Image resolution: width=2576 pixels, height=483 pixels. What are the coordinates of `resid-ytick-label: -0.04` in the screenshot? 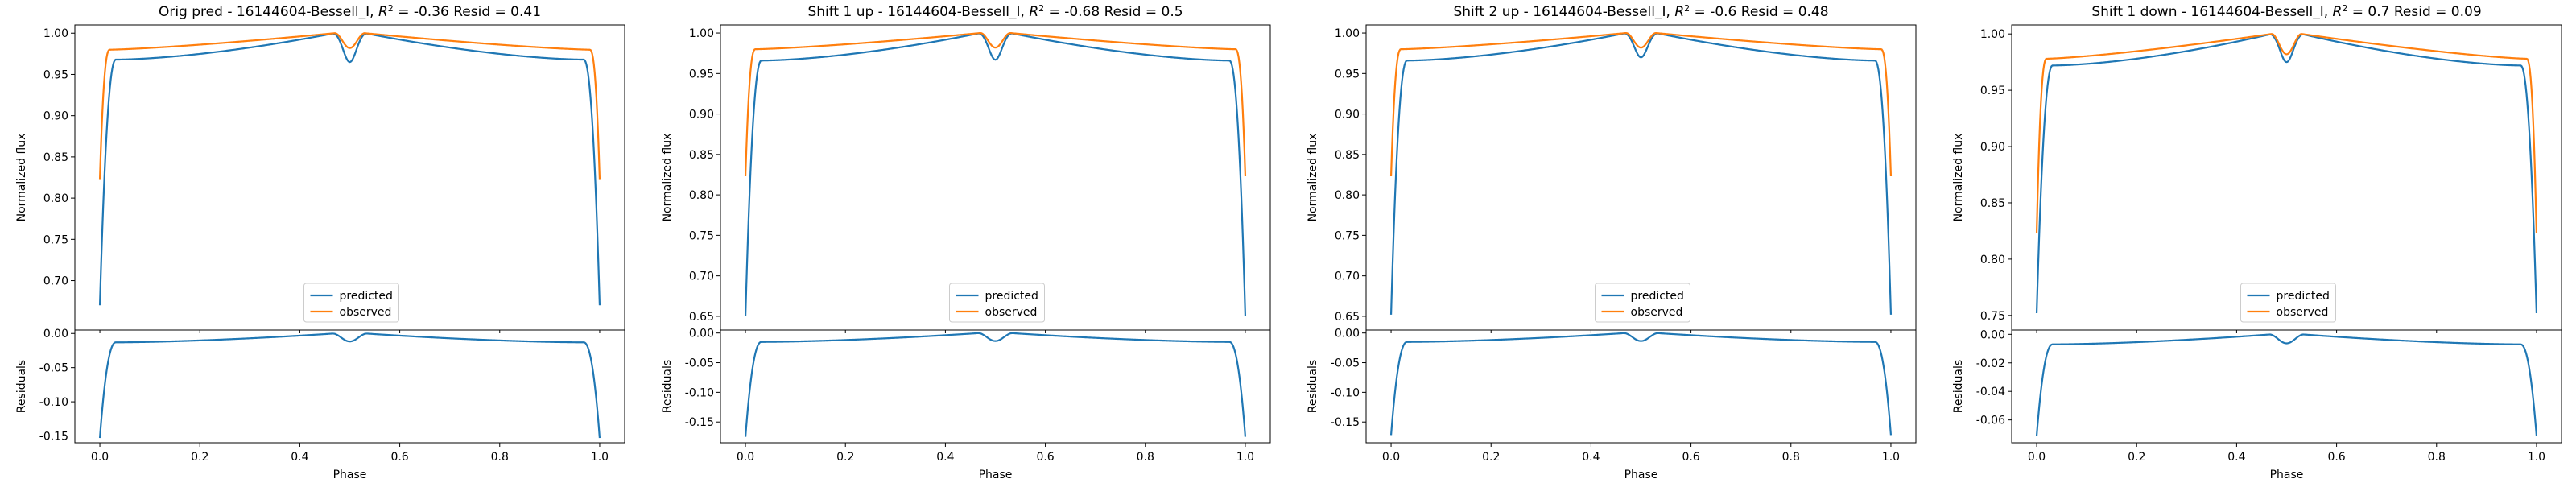 It's located at (1990, 392).